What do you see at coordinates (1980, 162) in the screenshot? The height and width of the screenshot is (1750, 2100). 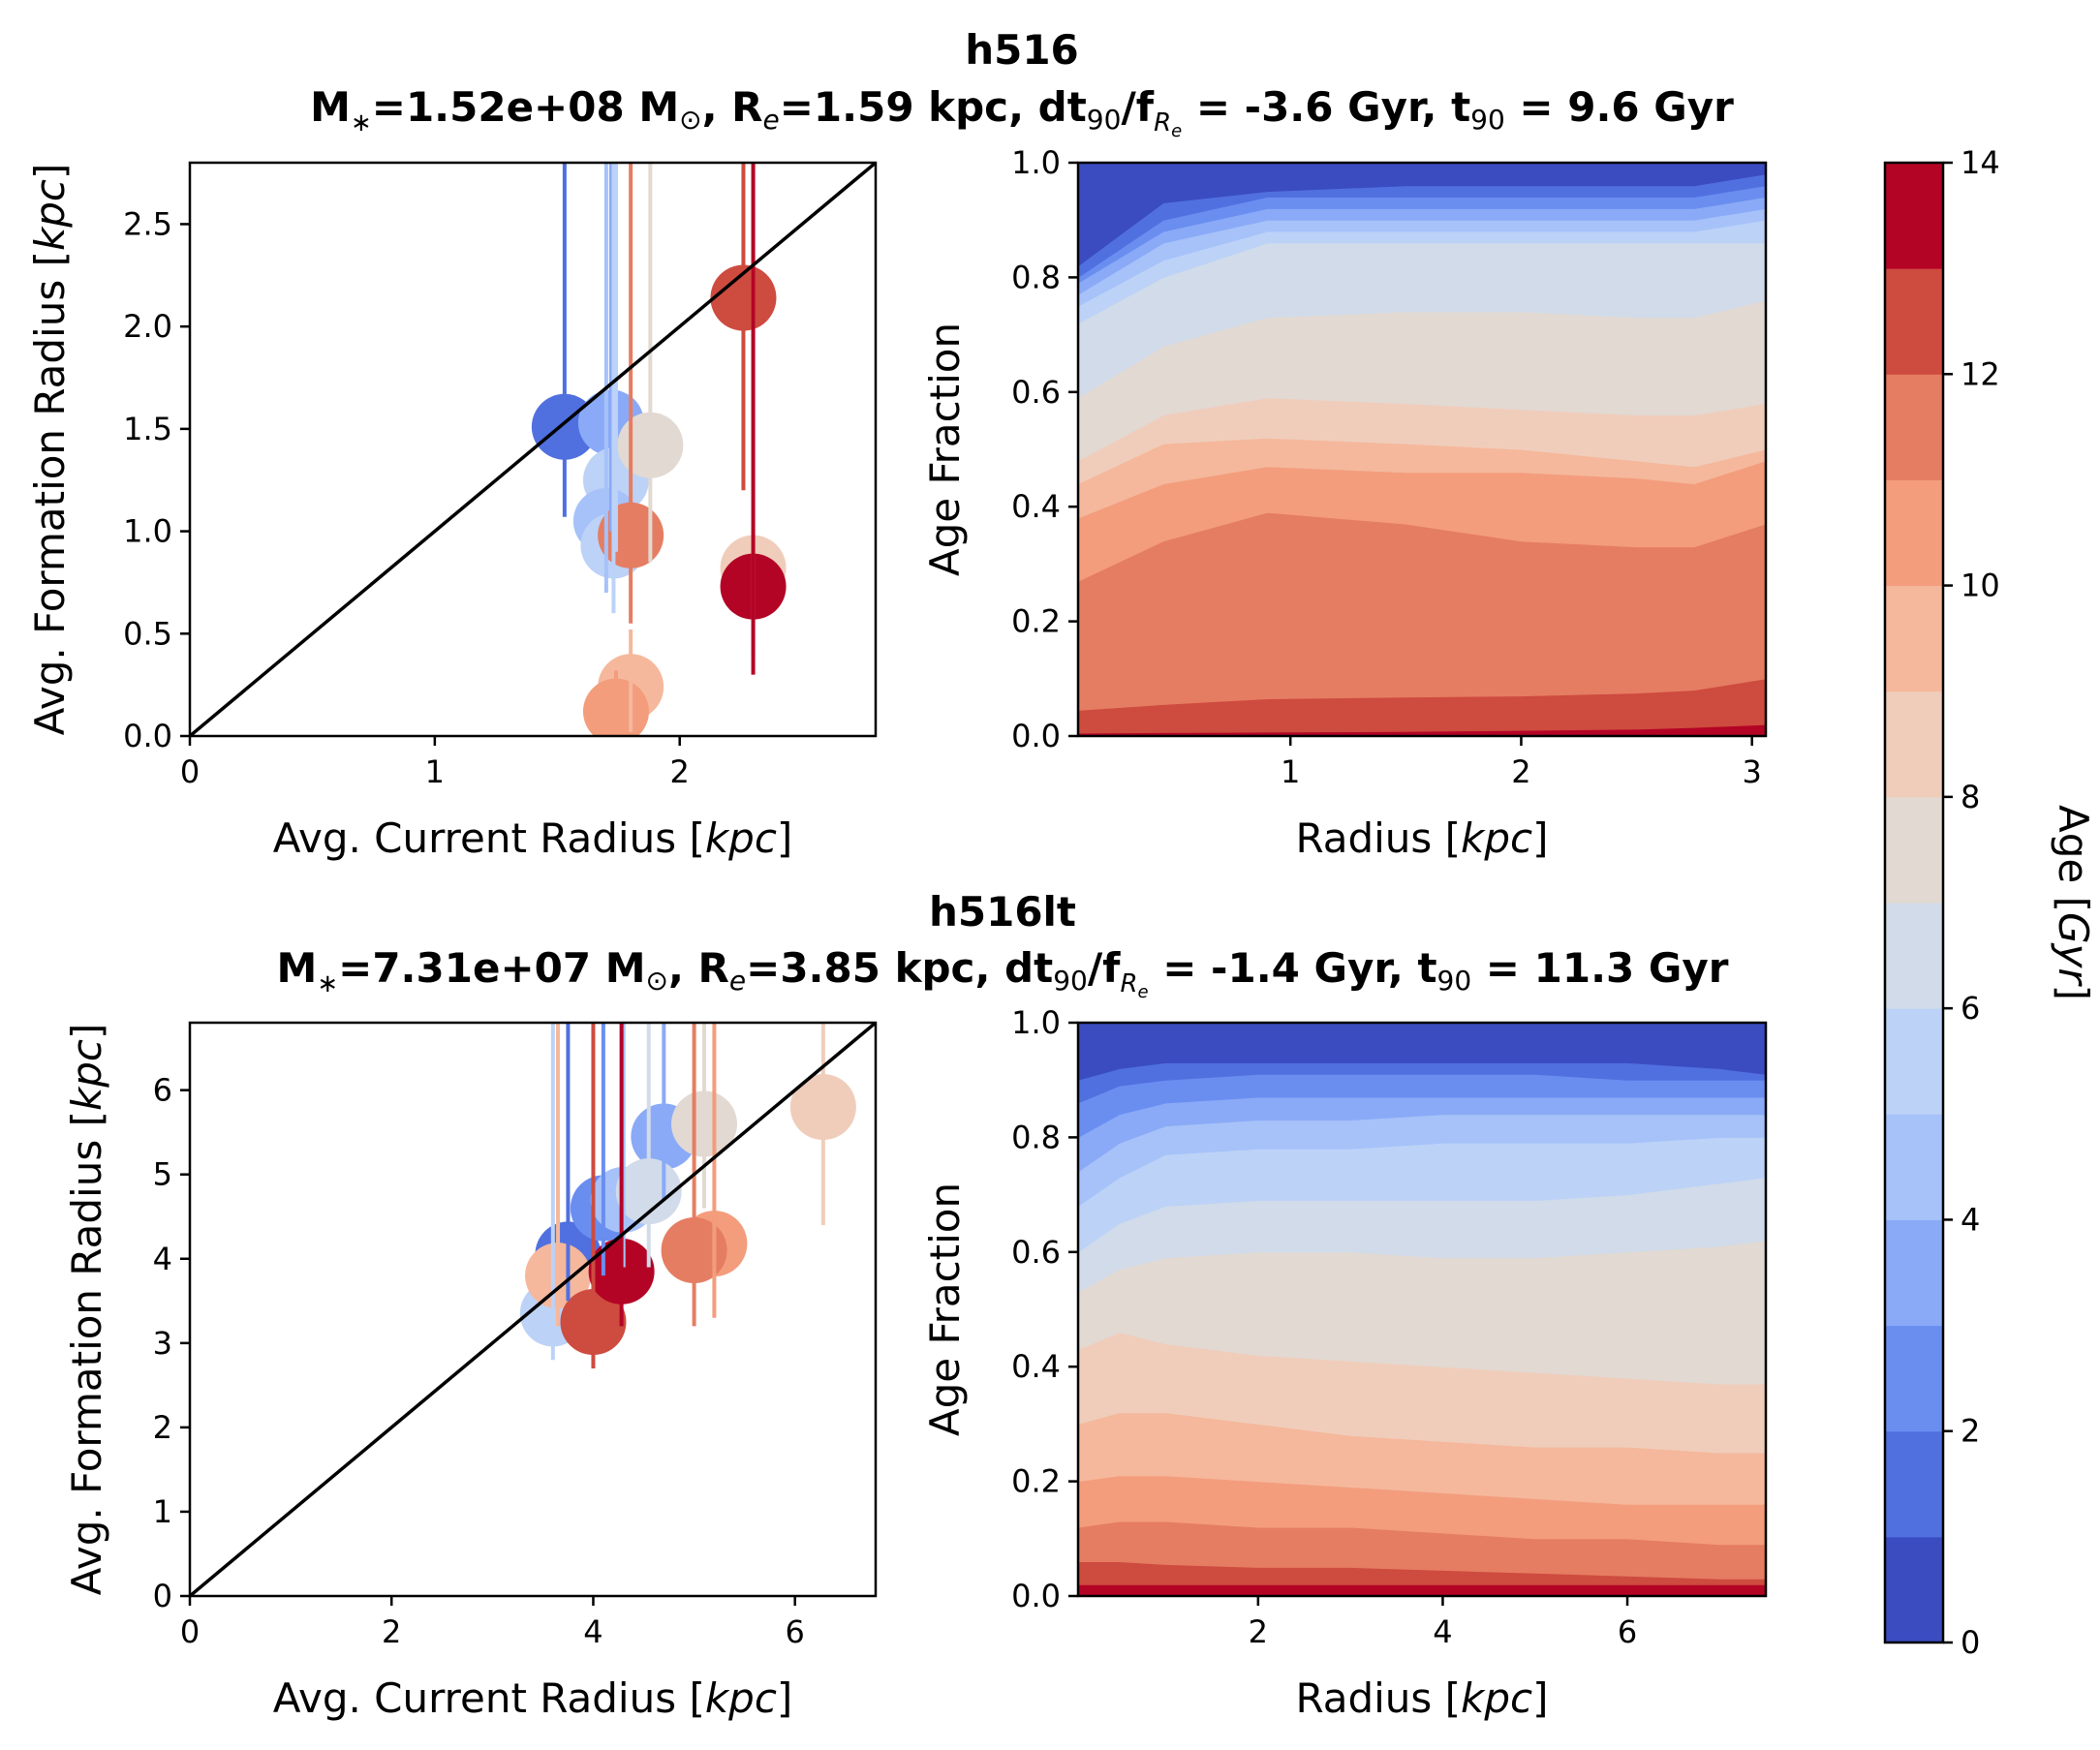 I see `colorbar-tick-label: 14` at bounding box center [1980, 162].